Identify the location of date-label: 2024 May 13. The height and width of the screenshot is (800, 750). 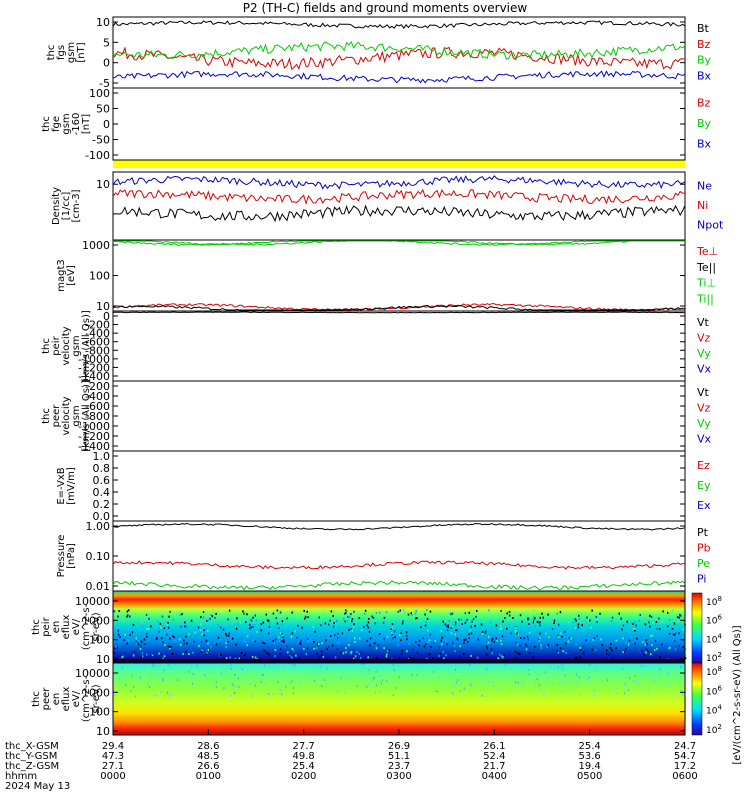
(37, 786).